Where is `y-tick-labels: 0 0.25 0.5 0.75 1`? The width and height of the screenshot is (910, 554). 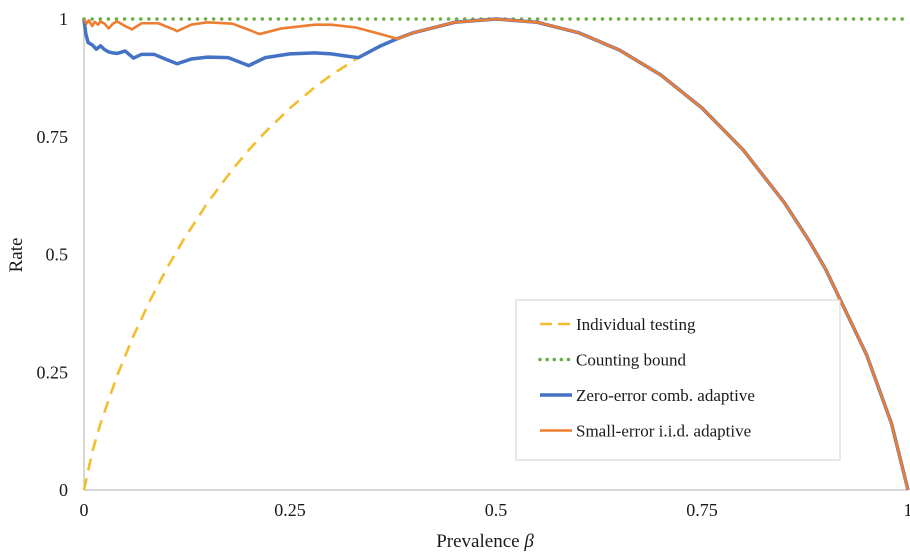 y-tick-labels: 0 0.25 0.5 0.75 1 is located at coordinates (53, 254).